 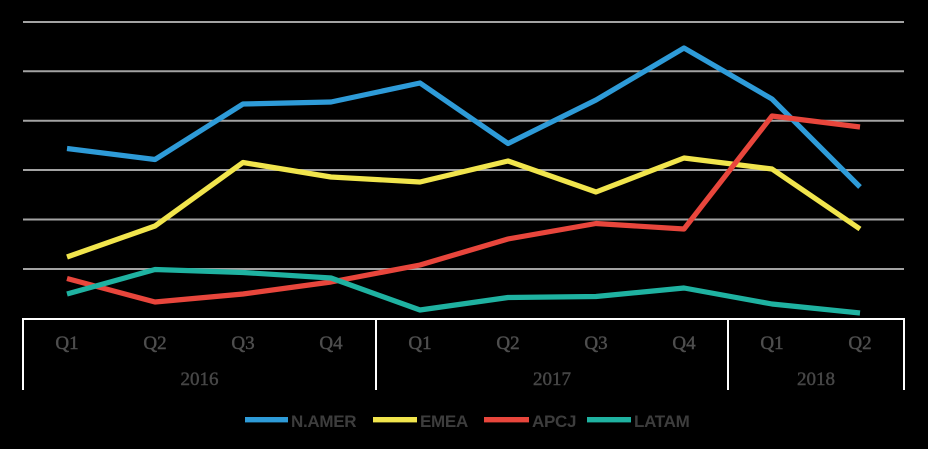 I want to click on svg-text: N.AMER, so click(x=323, y=421).